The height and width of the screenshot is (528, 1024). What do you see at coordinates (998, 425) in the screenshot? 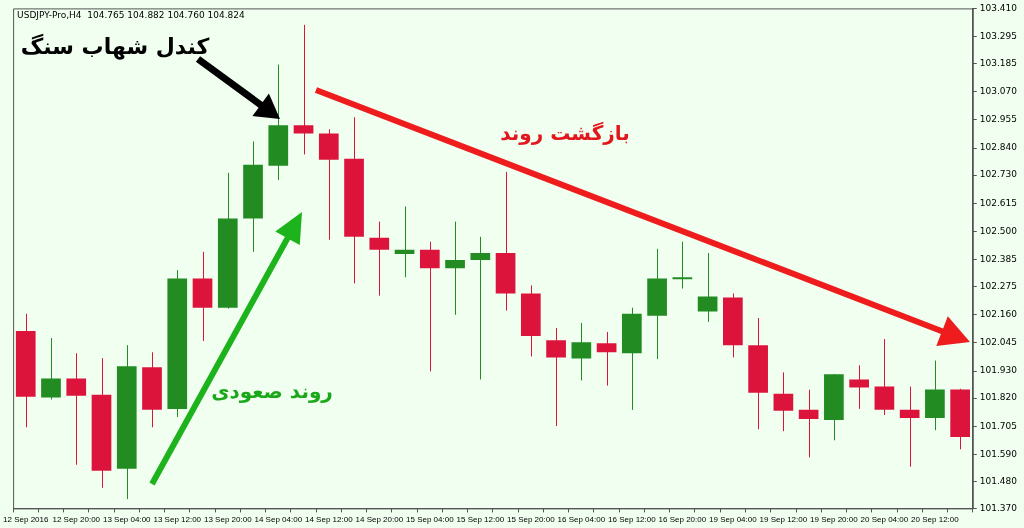
I see `y-tick-label: 101.705` at bounding box center [998, 425].